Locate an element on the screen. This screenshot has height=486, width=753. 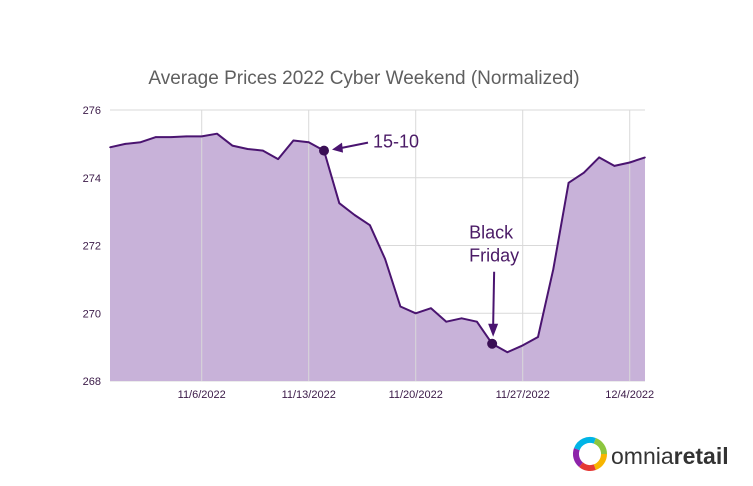
brand-name: omniaretail is located at coordinates (670, 456).